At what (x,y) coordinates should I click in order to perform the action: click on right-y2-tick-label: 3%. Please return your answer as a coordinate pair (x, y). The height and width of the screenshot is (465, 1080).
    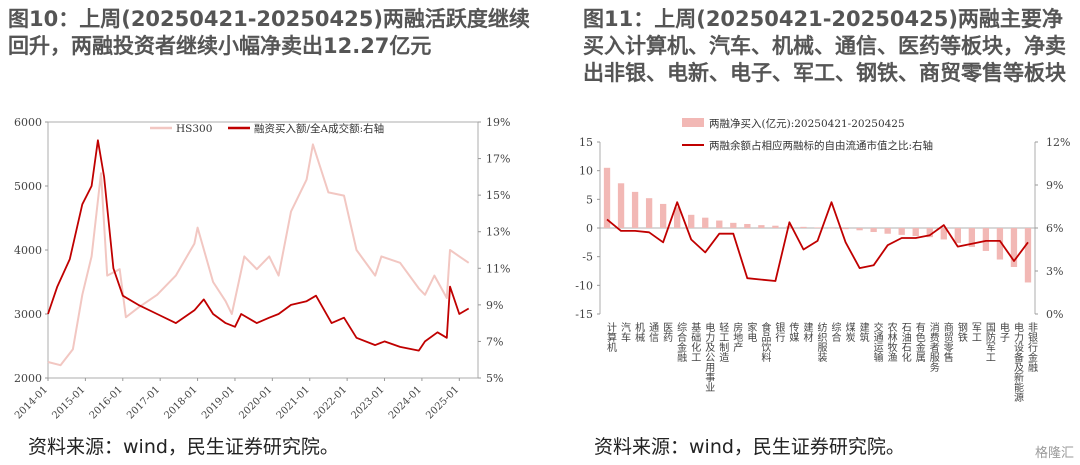
    Looking at the image, I should click on (1054, 271).